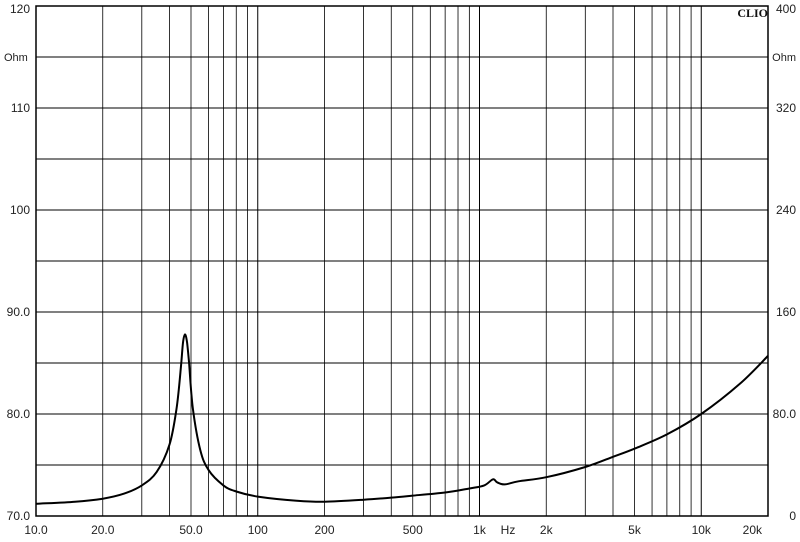 This screenshot has width=800, height=542. I want to click on y-left-tick-label: 120, so click(20, 9).